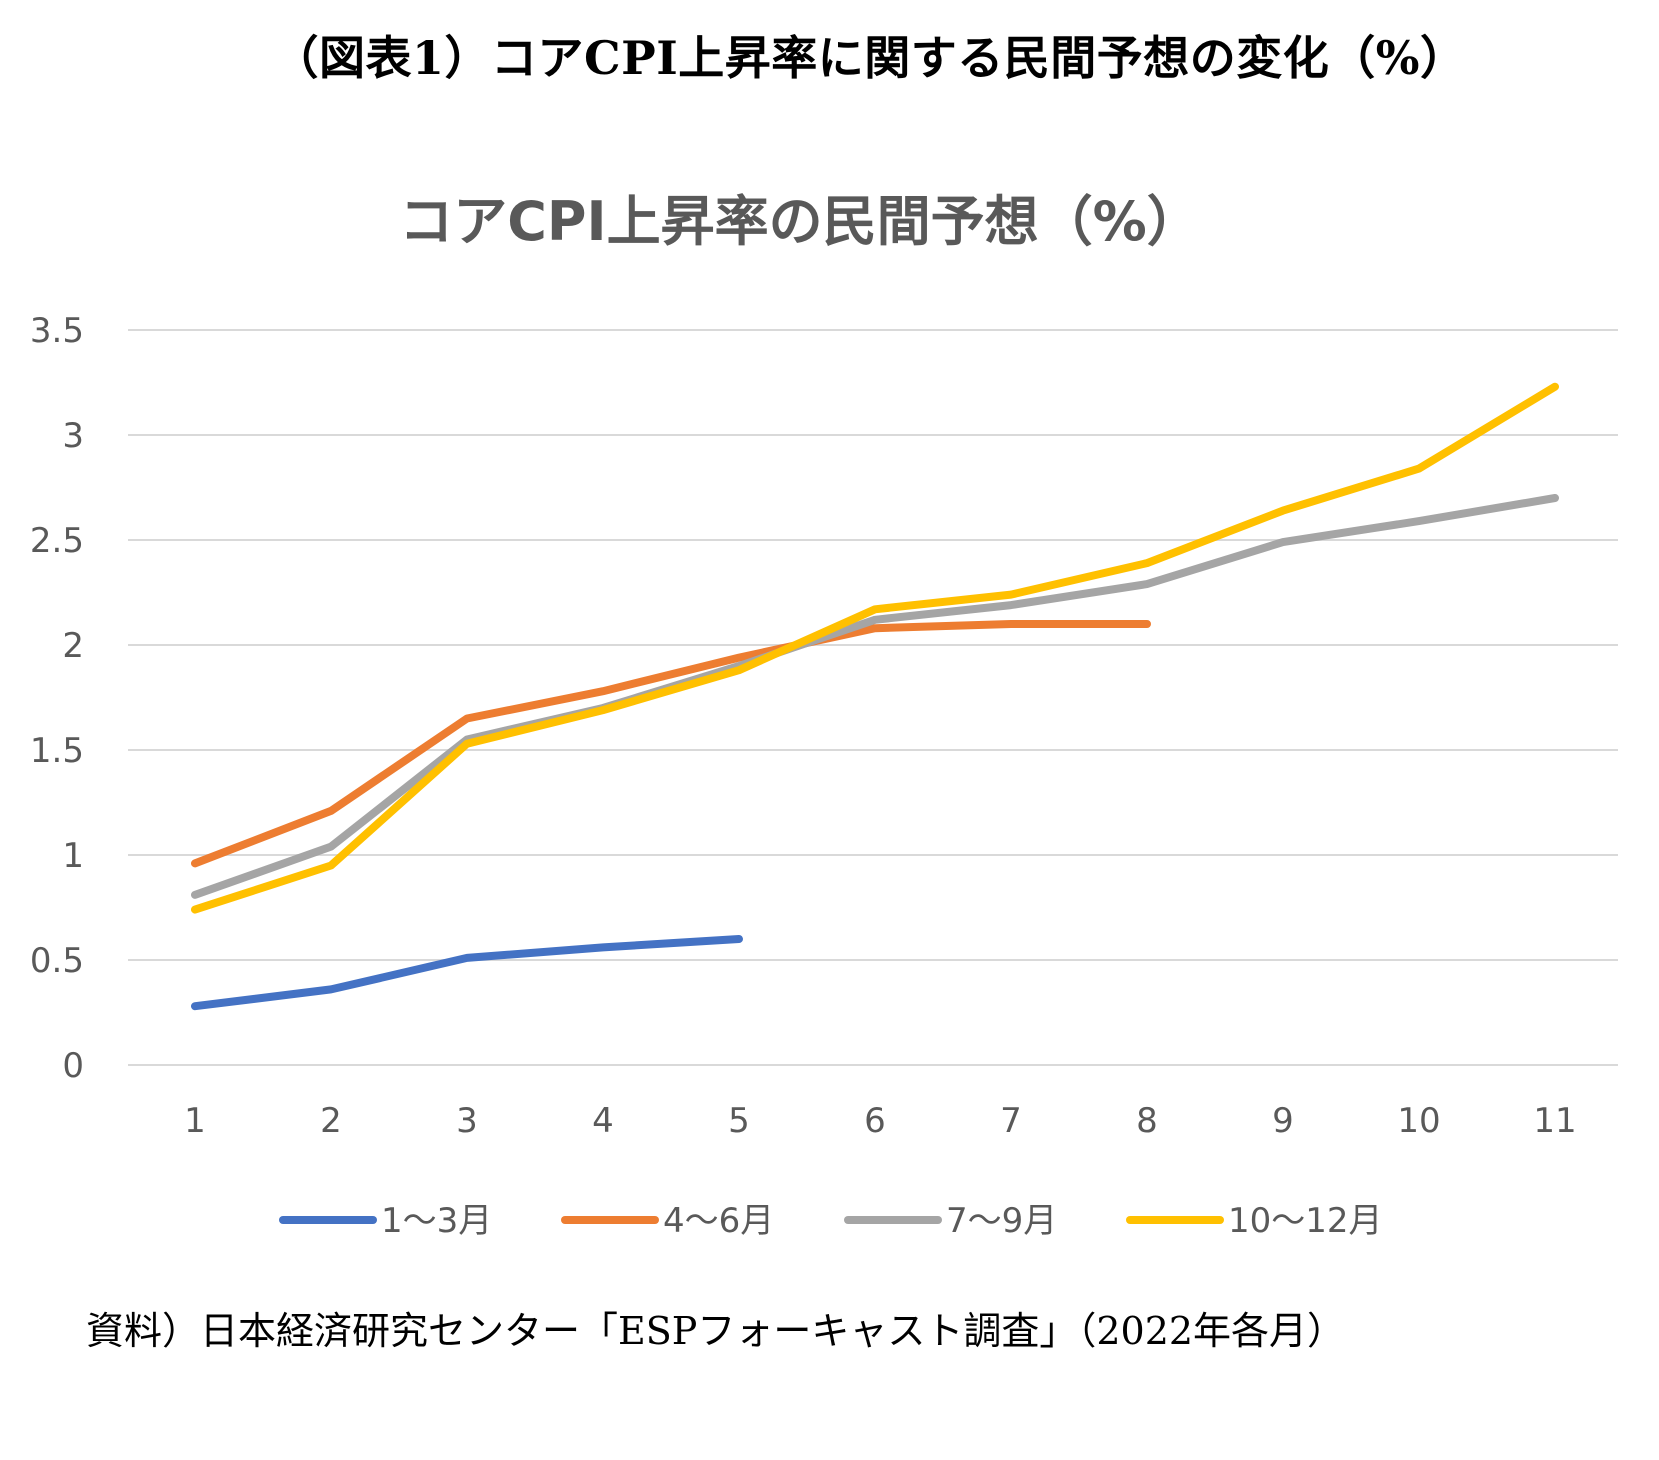 This screenshot has height=1460, width=1659. What do you see at coordinates (73, 646) in the screenshot?
I see `y-tick-label: 2` at bounding box center [73, 646].